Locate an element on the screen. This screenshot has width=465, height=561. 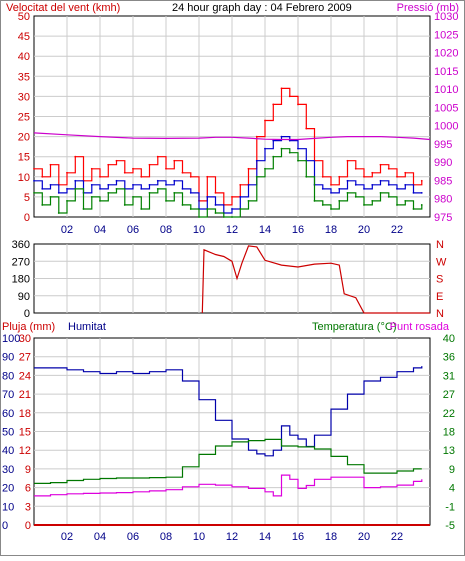
temperature-y-tick-label: 4 is located at coordinates (452, 489).